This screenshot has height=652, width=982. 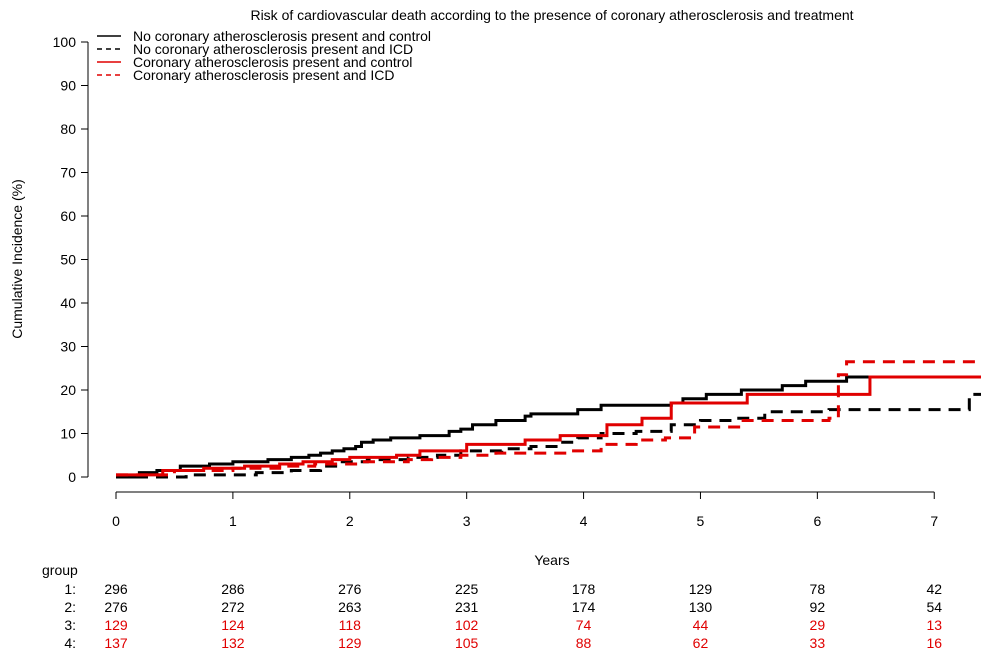 What do you see at coordinates (467, 625) in the screenshot?
I see `risk-table-cell: 102` at bounding box center [467, 625].